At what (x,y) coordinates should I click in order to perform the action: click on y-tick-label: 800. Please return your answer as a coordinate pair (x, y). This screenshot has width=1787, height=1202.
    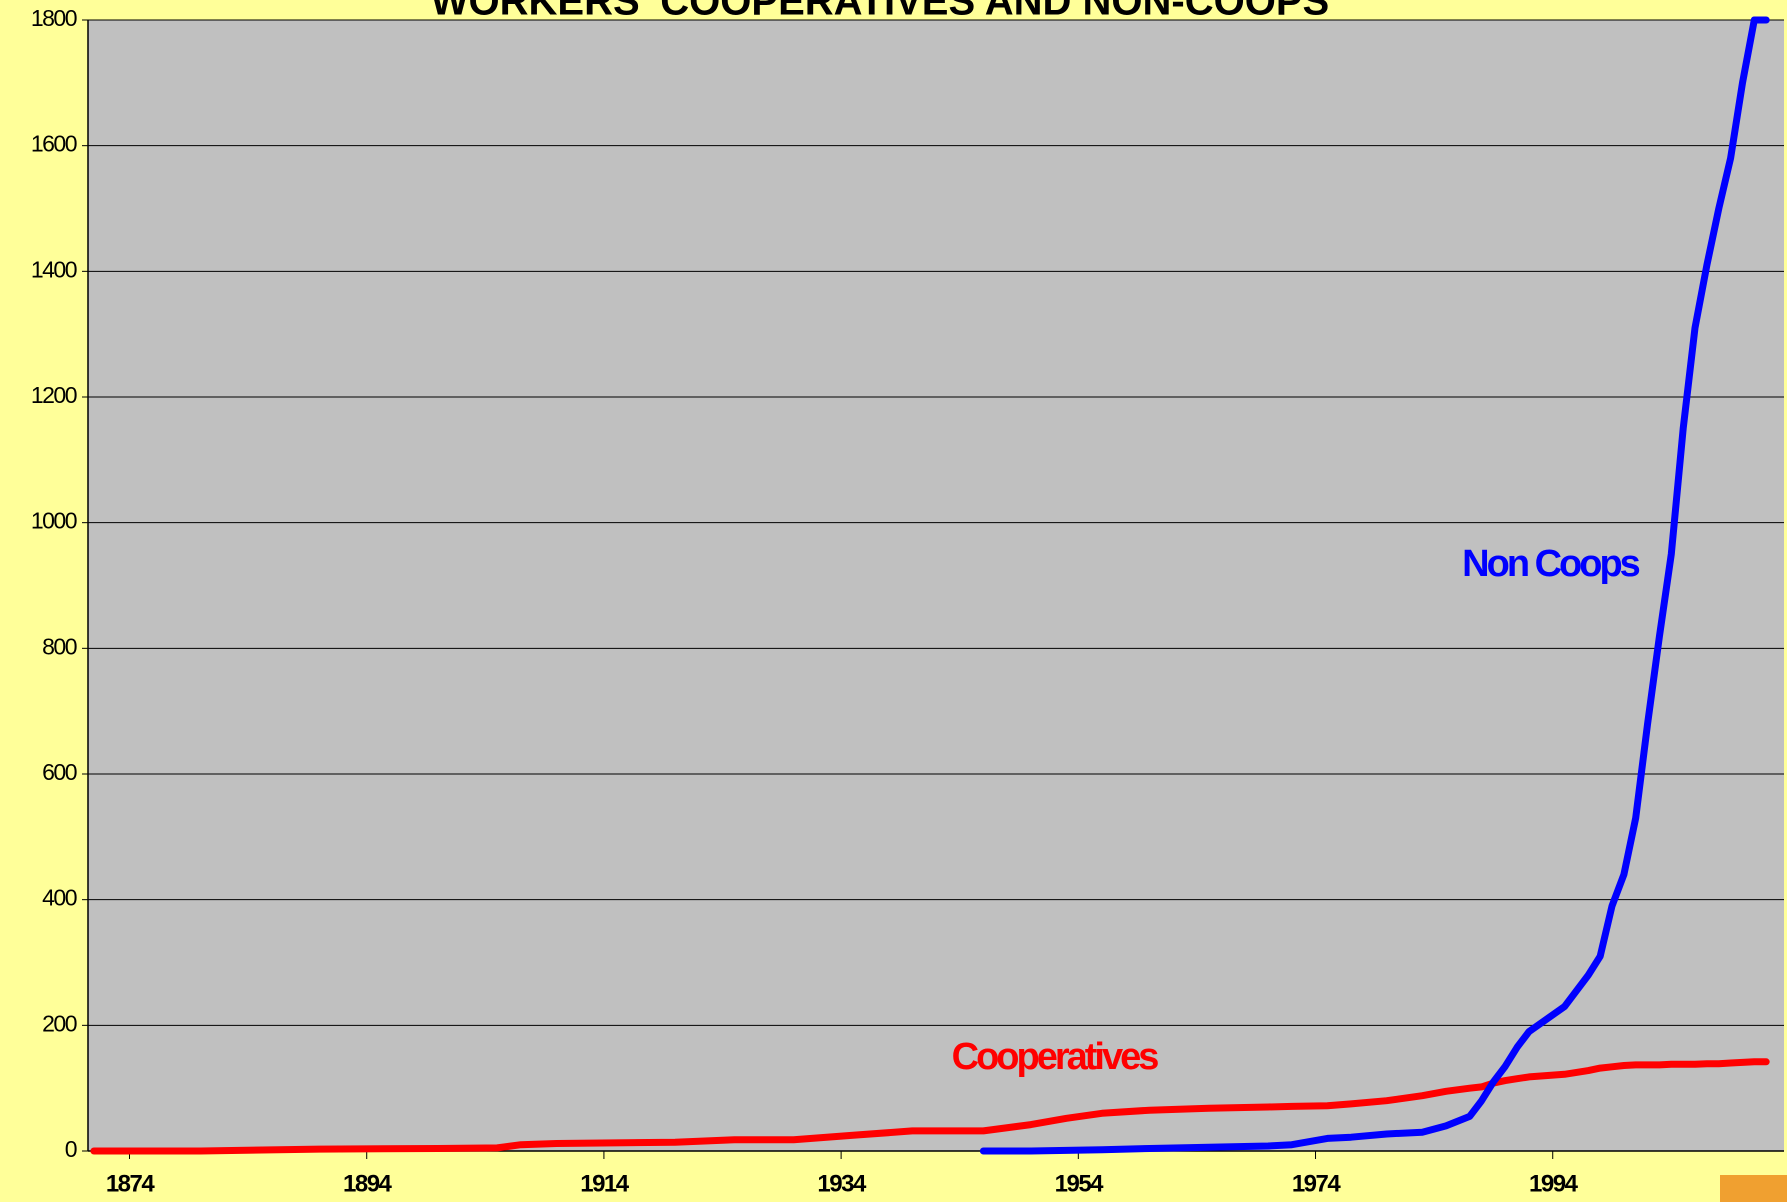
    Looking at the image, I should click on (59, 646).